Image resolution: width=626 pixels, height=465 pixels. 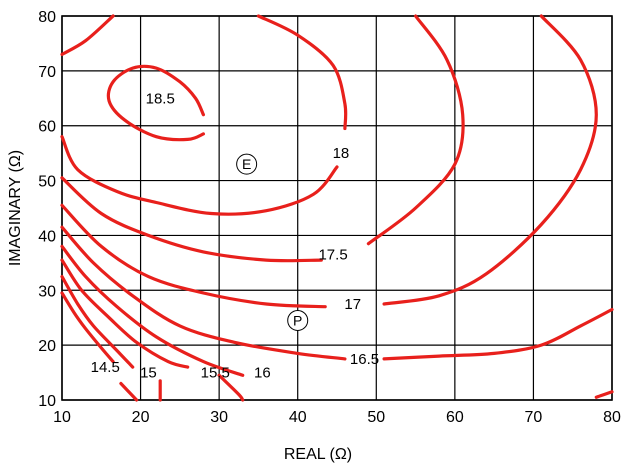 What do you see at coordinates (262, 373) in the screenshot?
I see `contour-label: 16` at bounding box center [262, 373].